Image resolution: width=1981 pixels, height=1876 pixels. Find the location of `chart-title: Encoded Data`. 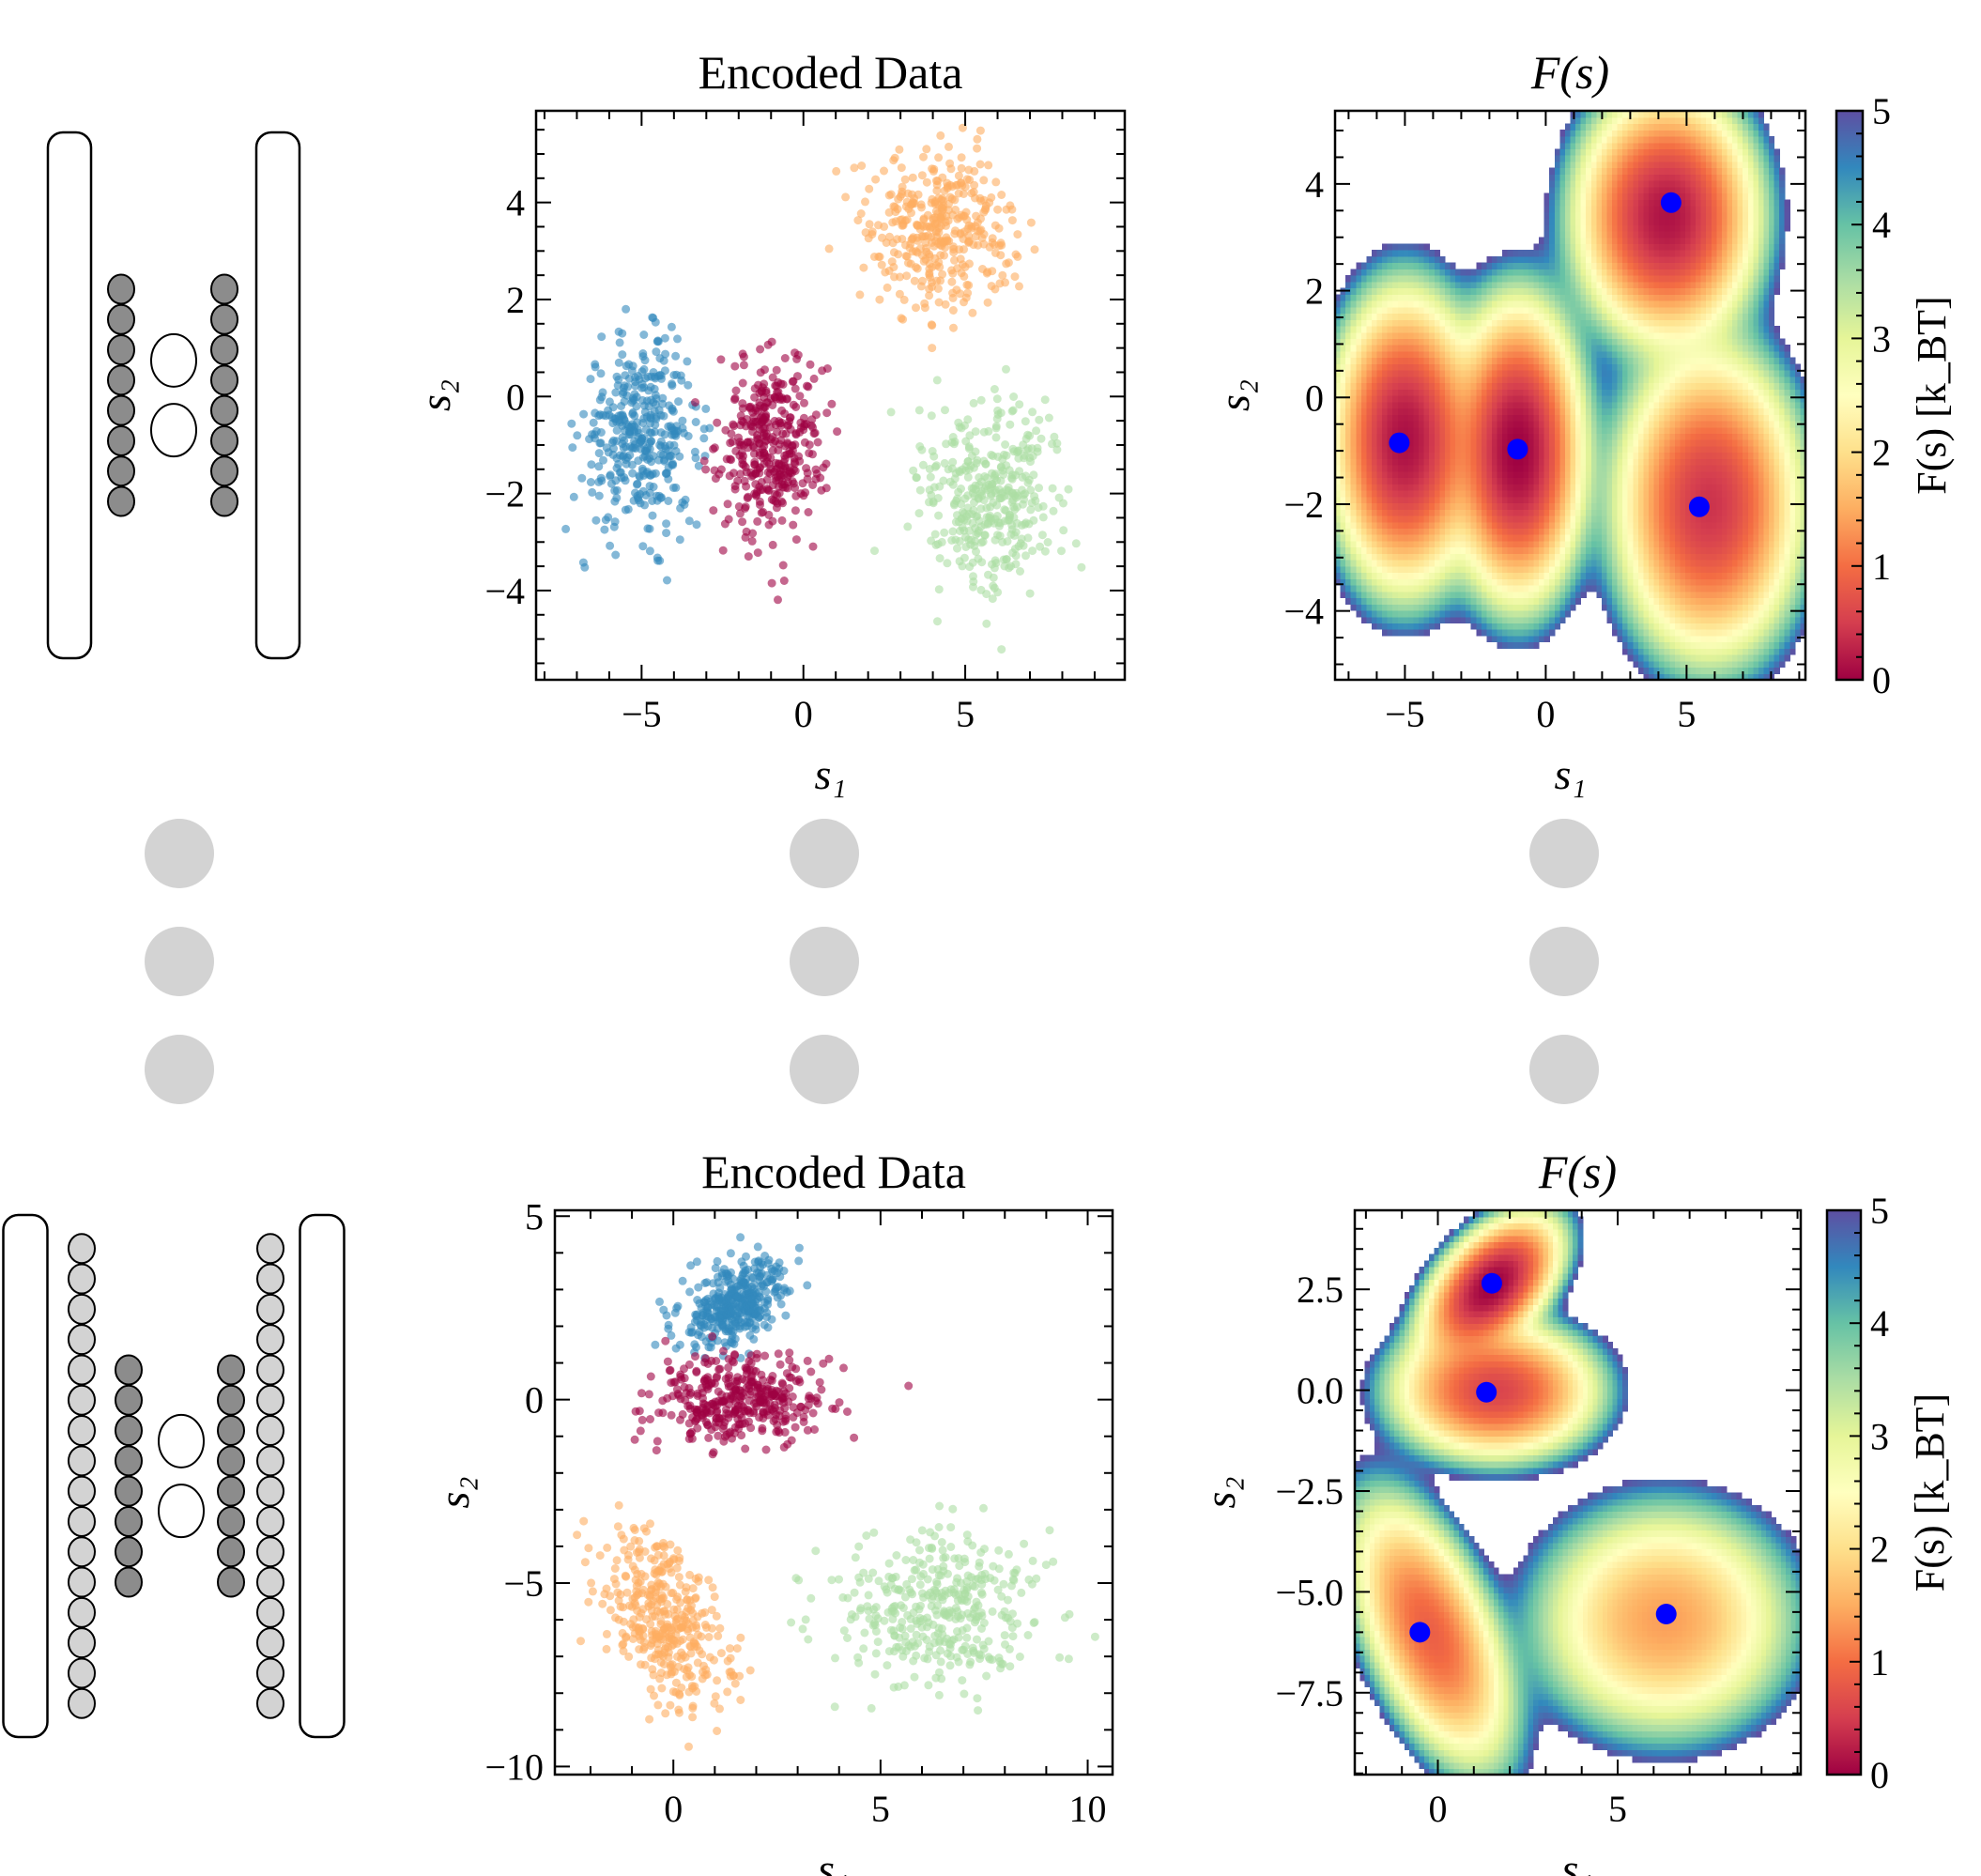

chart-title: Encoded Data is located at coordinates (831, 72).